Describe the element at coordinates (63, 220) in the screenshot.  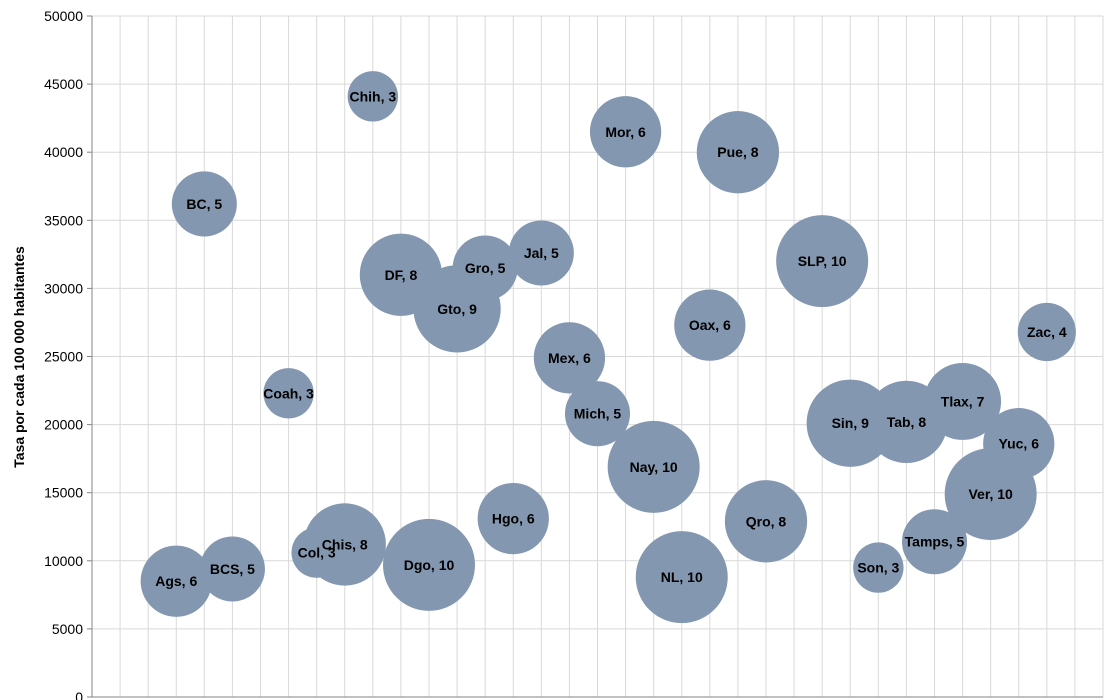
I see `y-tick-label: 35000` at that location.